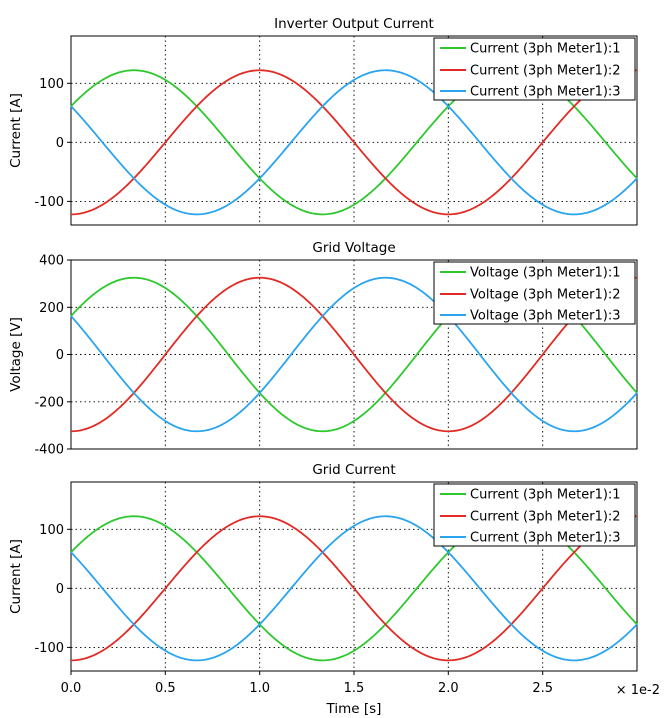 The height and width of the screenshot is (718, 665). What do you see at coordinates (545, 316) in the screenshot?
I see `legend-label-3: Voltage (3ph Meter1):3` at bounding box center [545, 316].